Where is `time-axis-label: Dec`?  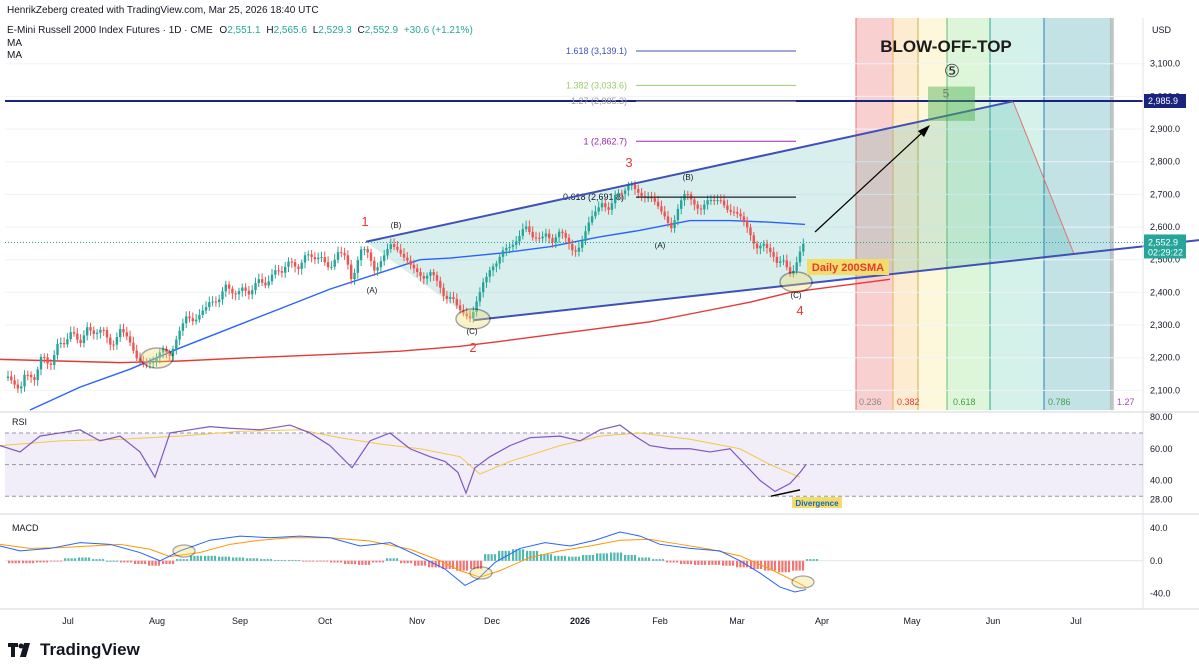
time-axis-label: Dec is located at coordinates (492, 621).